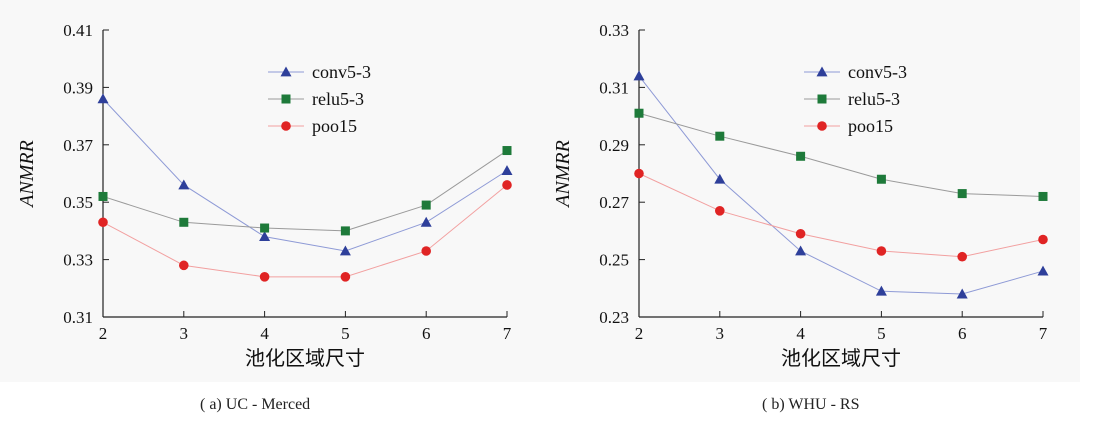 The image size is (1102, 426). What do you see at coordinates (614, 145) in the screenshot?
I see `y-tick-label: 0.29` at bounding box center [614, 145].